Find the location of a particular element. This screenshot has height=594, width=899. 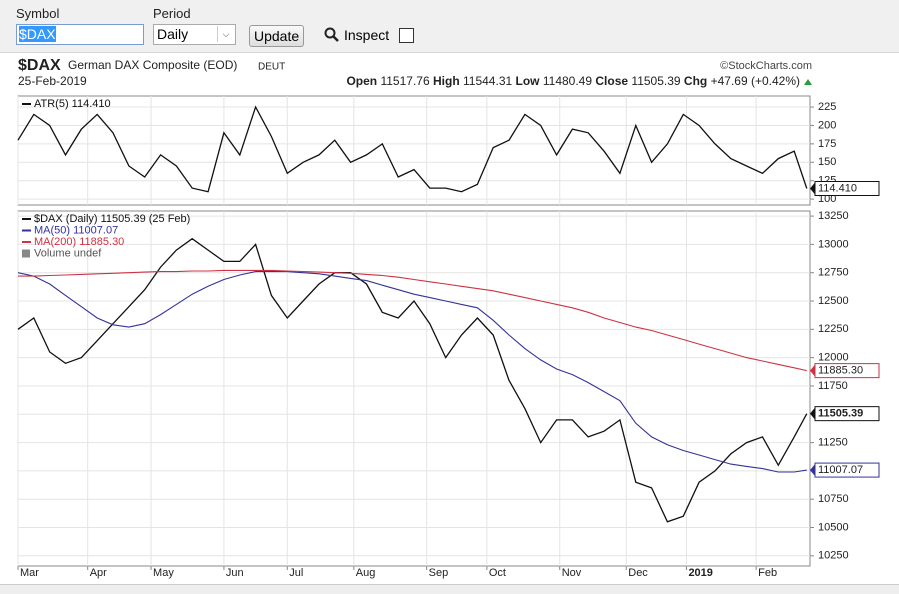

low: 11480.49 is located at coordinates (567, 81).